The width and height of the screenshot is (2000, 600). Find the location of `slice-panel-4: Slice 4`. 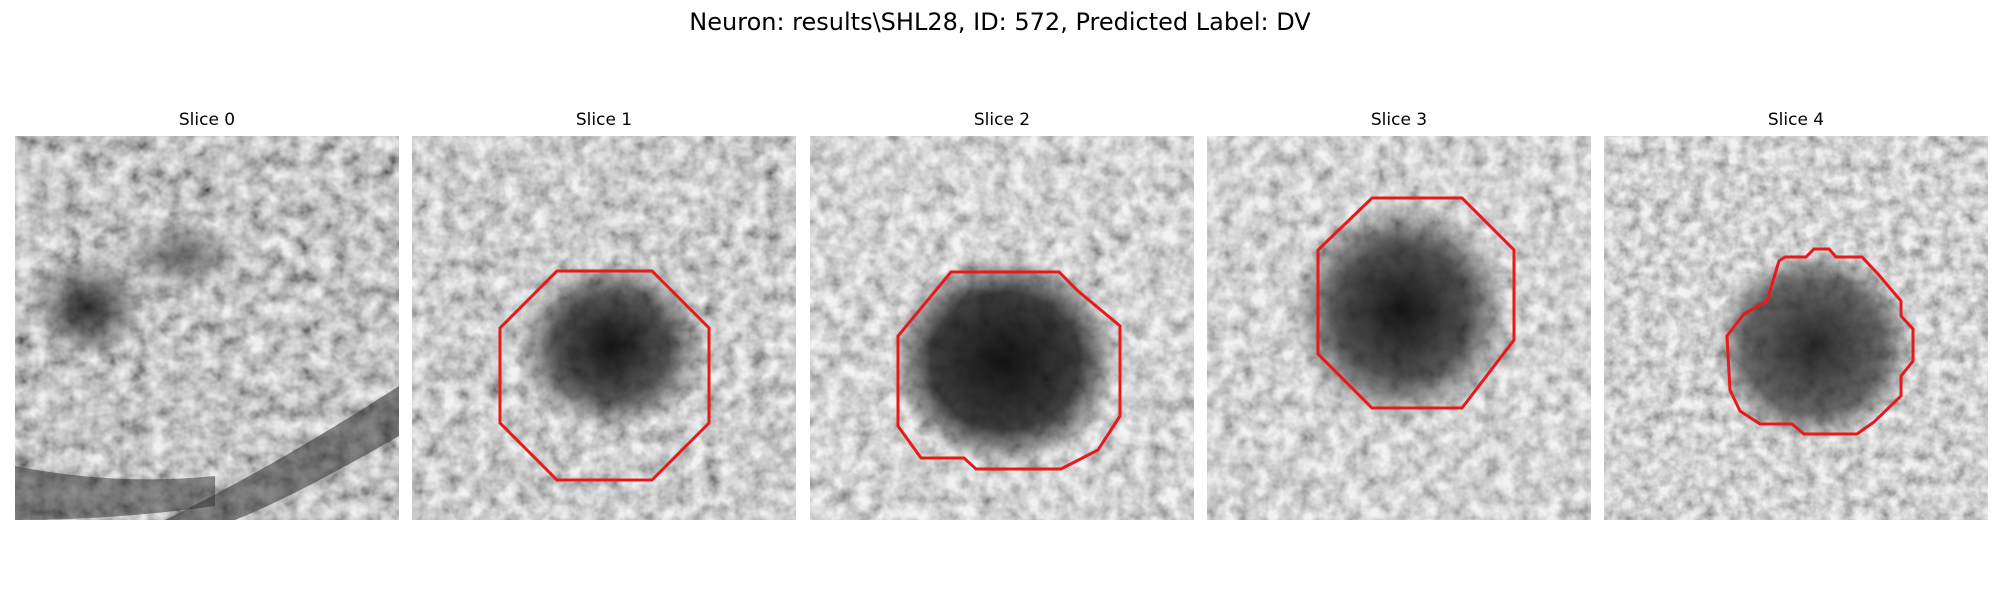

slice-panel-4: Slice 4 is located at coordinates (1796, 314).